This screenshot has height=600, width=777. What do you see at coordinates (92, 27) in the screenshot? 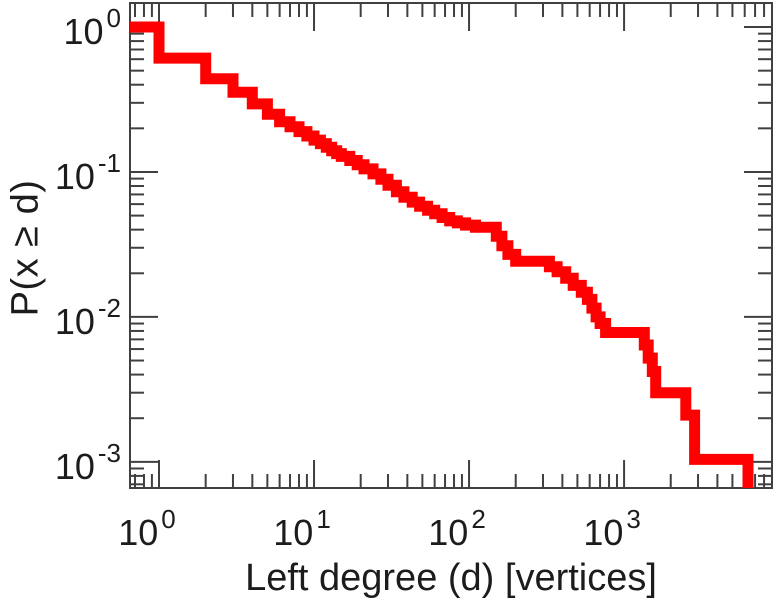
I see `y-tick-label: 10 0` at bounding box center [92, 27].